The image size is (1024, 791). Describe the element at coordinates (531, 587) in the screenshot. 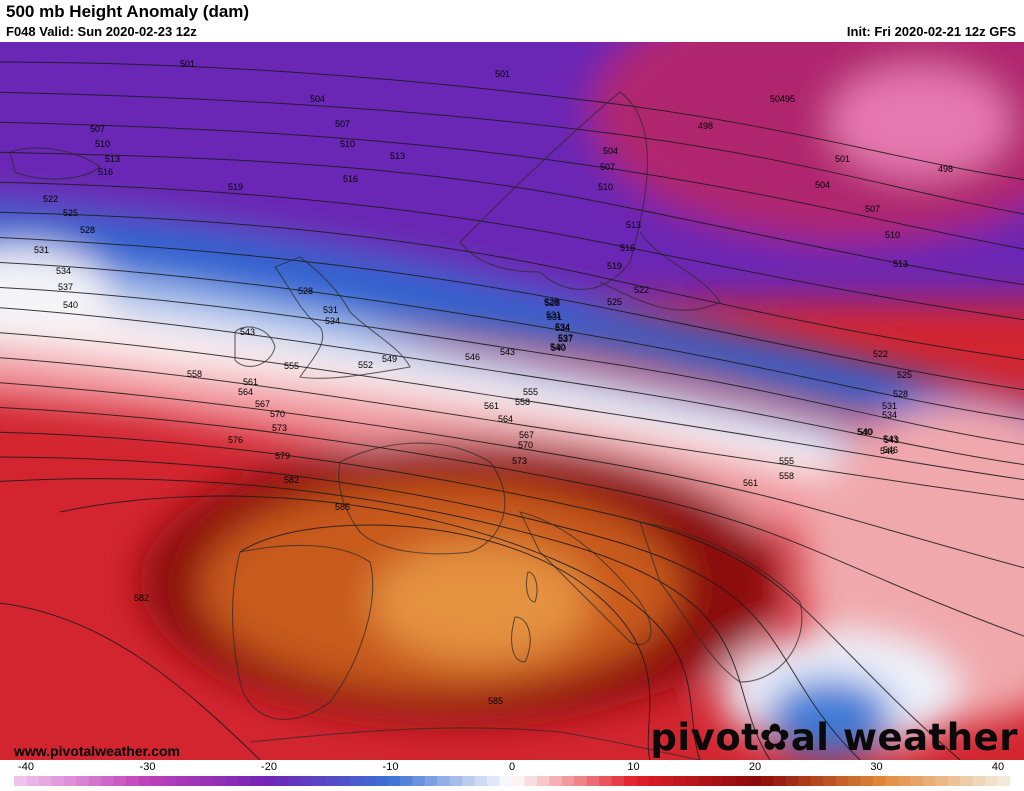

I see `coast-corsica` at that location.